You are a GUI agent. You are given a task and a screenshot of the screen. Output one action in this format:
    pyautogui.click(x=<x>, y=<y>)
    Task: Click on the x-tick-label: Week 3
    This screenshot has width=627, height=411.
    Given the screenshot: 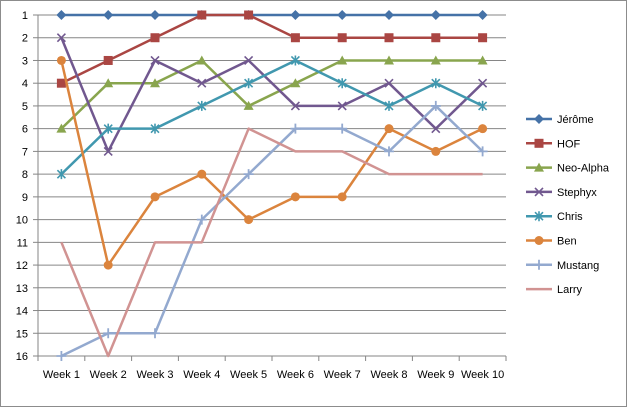 What is the action you would take?
    pyautogui.click(x=154, y=375)
    